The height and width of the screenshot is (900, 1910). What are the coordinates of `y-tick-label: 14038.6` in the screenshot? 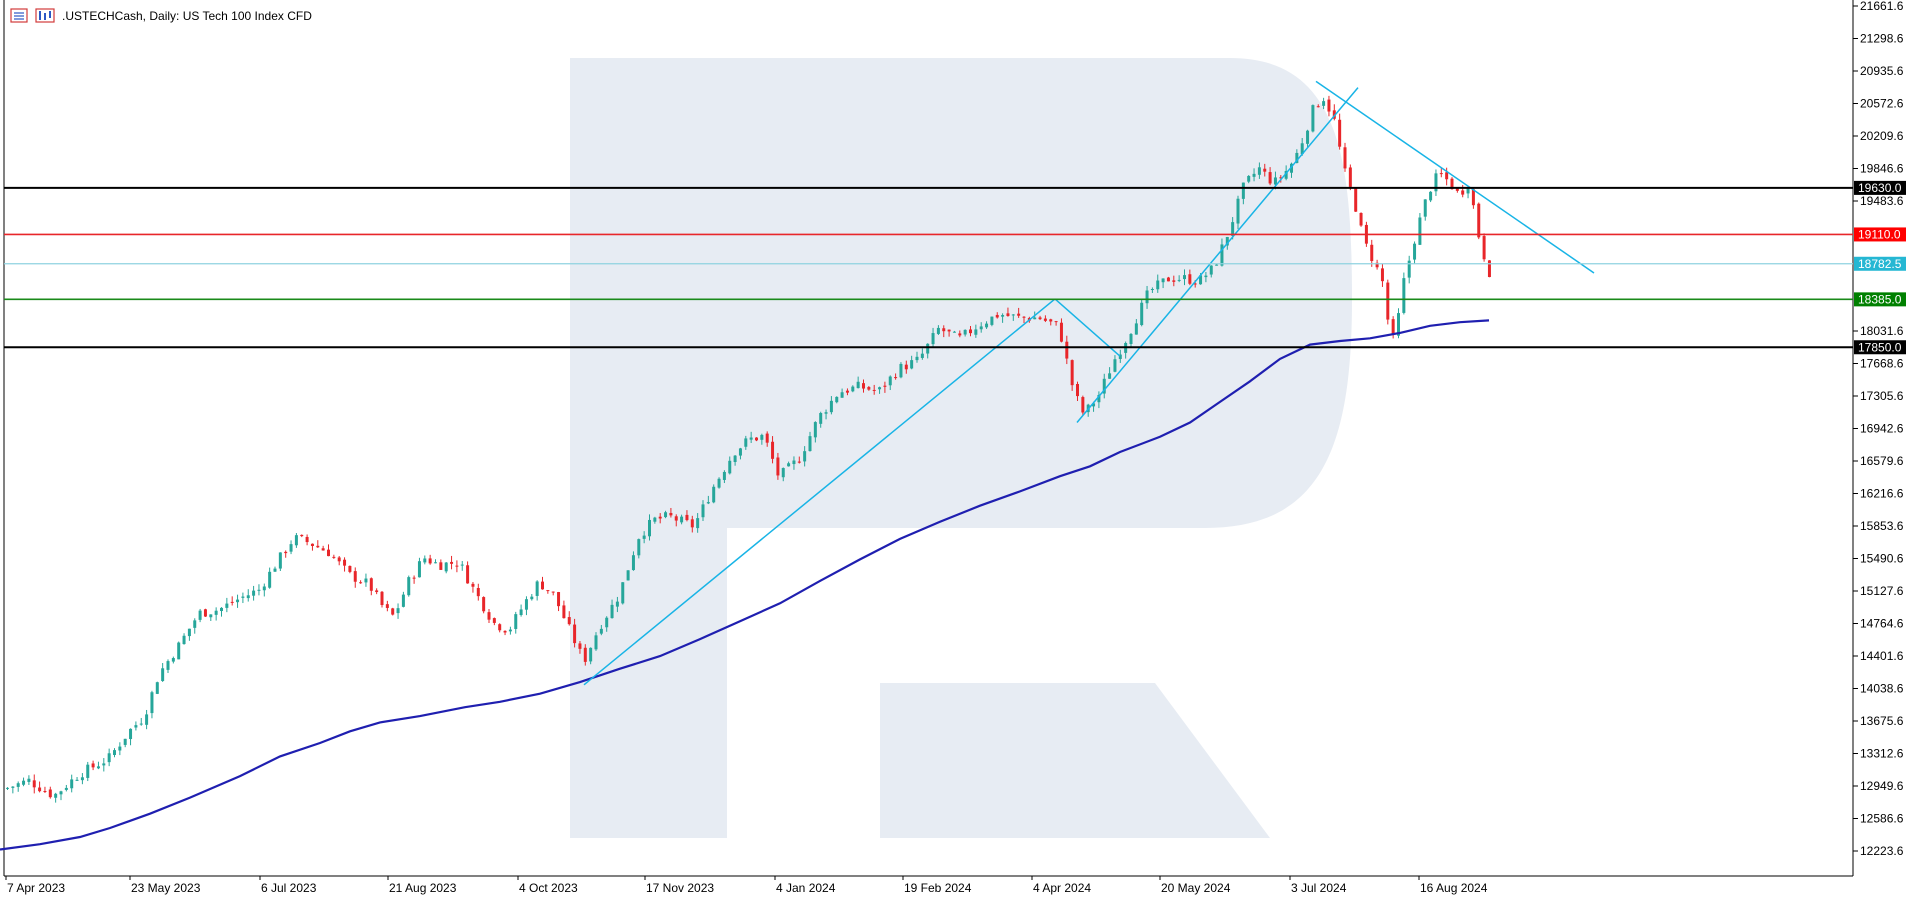 It's located at (1882, 689).